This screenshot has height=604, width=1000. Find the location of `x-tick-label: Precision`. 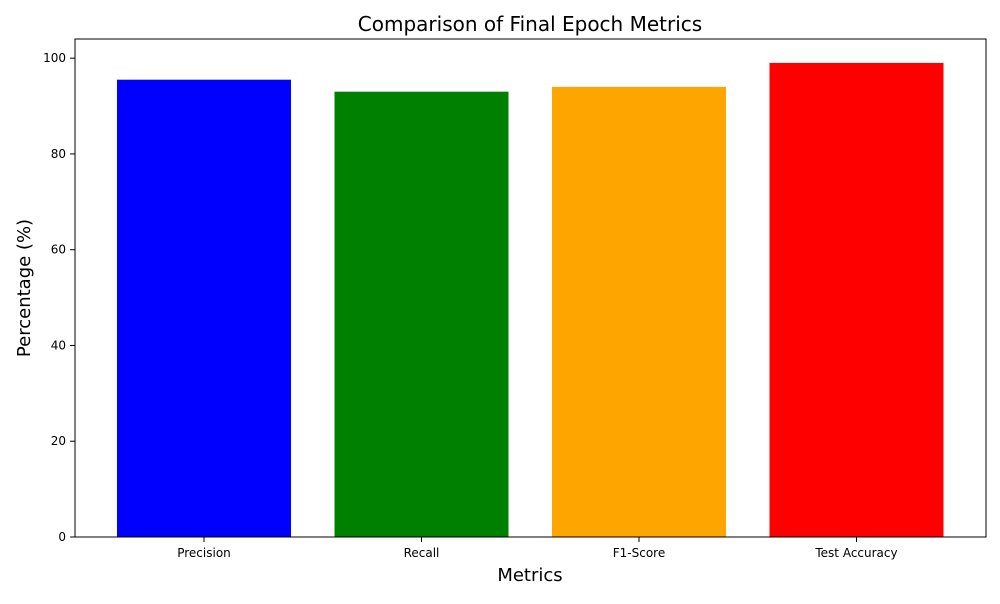

x-tick-label: Precision is located at coordinates (204, 553).